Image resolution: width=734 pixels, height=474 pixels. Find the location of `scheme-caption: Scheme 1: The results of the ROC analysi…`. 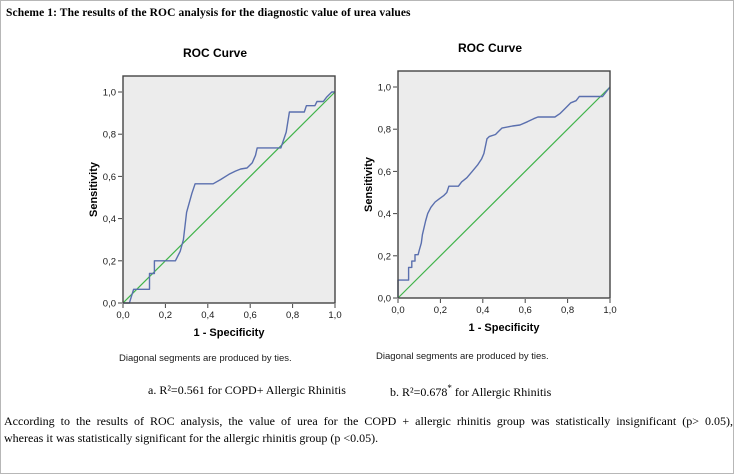

scheme-caption: Scheme 1: The results of the ROC analysi… is located at coordinates (208, 13).